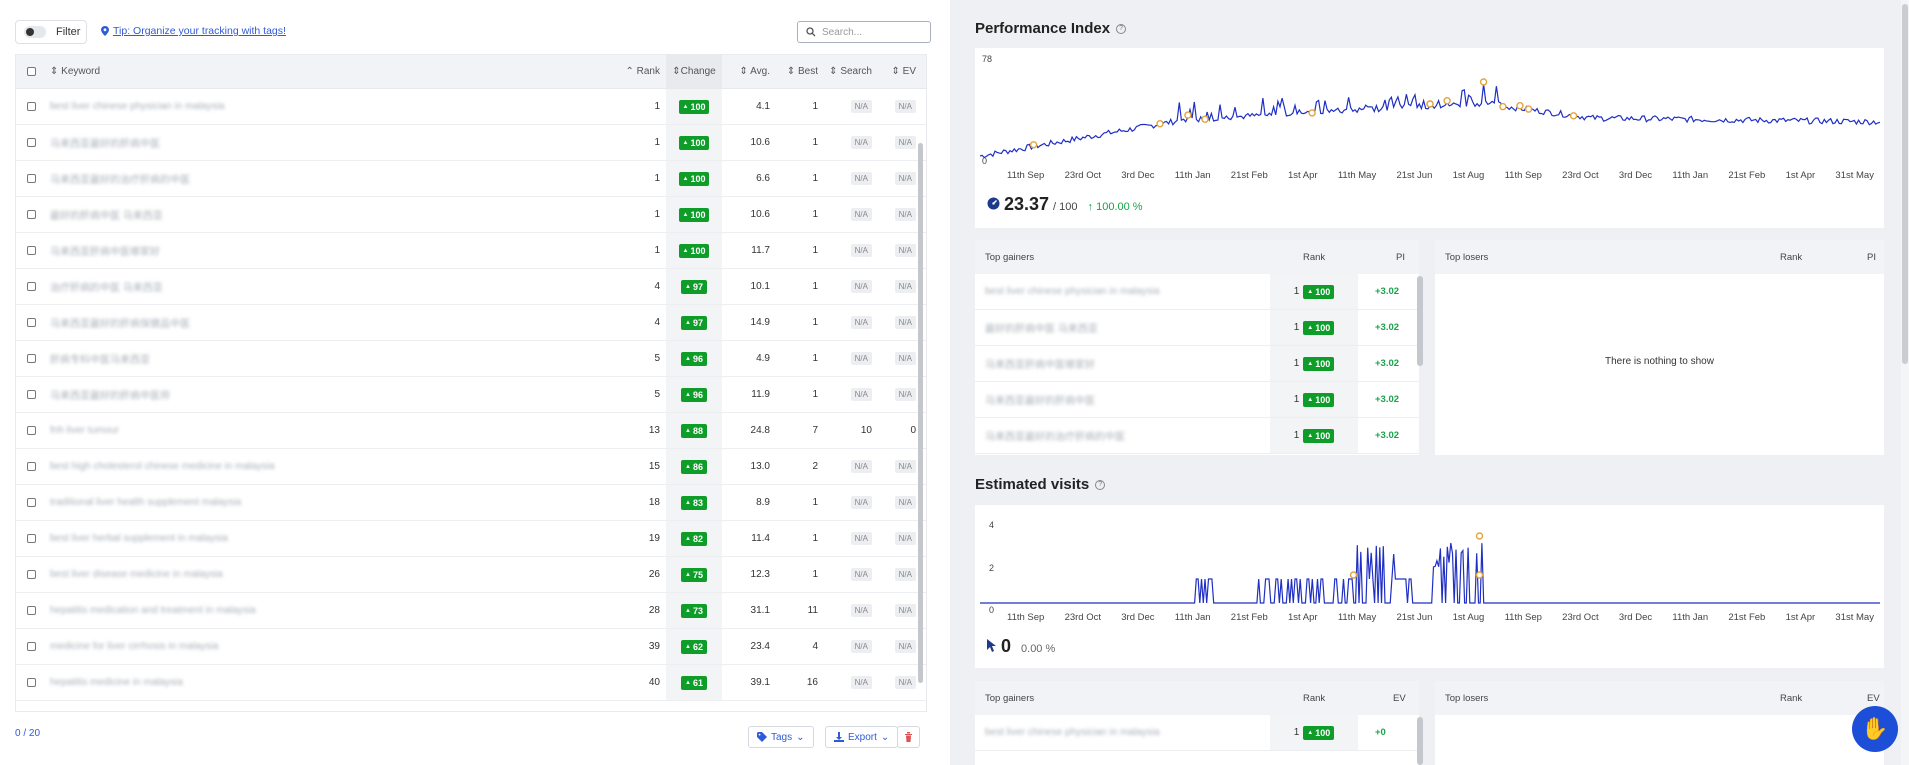 The width and height of the screenshot is (1909, 765). I want to click on tags-label: Tags, so click(782, 737).